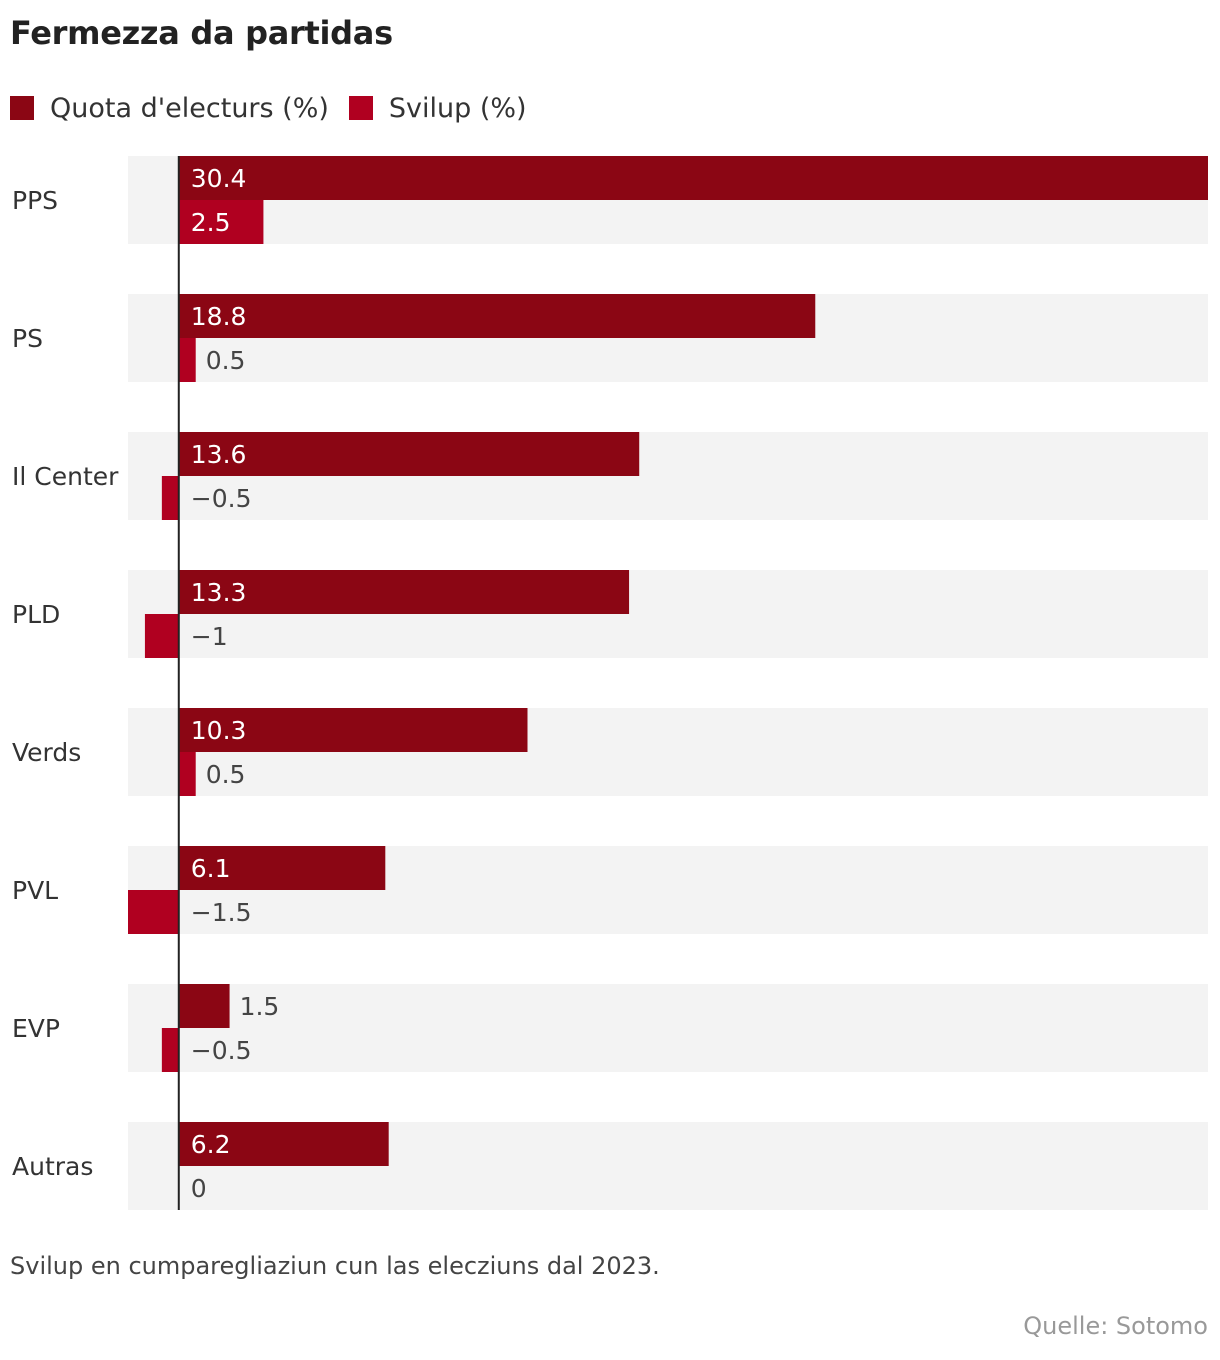  Describe the element at coordinates (46, 752) in the screenshot. I see `category-label: Verds` at that location.